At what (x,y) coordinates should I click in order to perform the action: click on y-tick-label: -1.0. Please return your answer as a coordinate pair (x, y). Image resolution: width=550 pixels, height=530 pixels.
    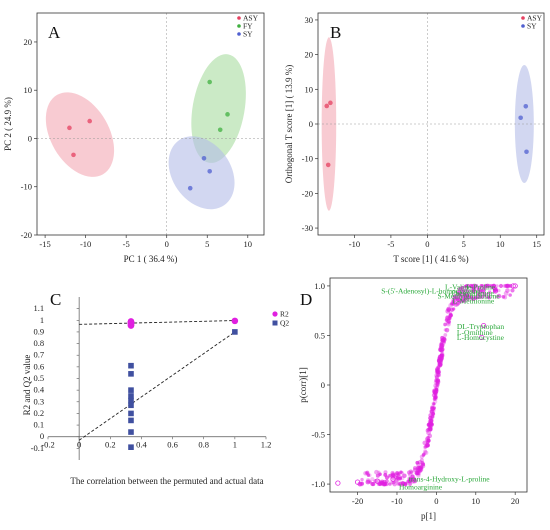
    Looking at the image, I should click on (318, 484).